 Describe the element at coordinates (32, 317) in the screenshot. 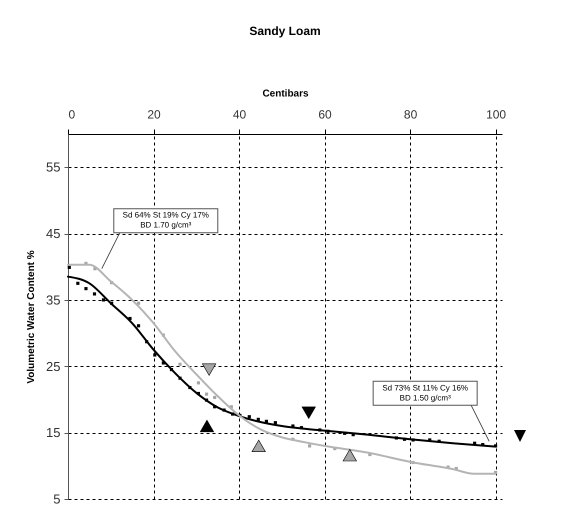

I see `y-axis-title: Volumetric Water Content %` at that location.